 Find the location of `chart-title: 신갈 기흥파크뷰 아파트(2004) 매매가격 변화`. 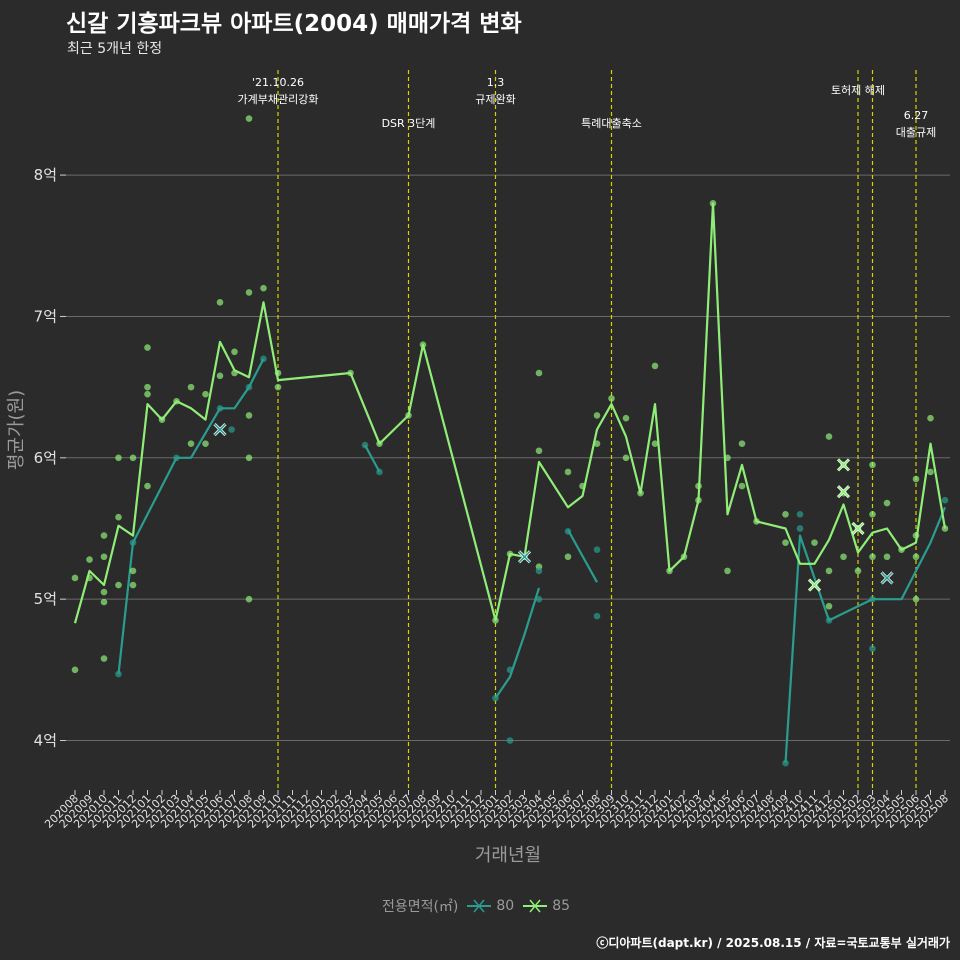

chart-title: 신갈 기흥파크뷰 아파트(2004) 매매가격 변화 is located at coordinates (294, 24).